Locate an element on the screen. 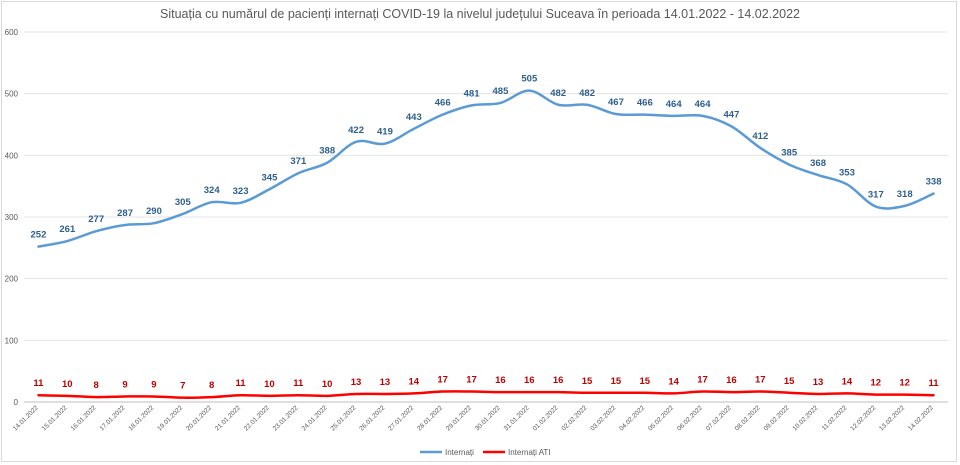 This screenshot has width=960, height=465. series-line-internati-ati is located at coordinates (486, 394).